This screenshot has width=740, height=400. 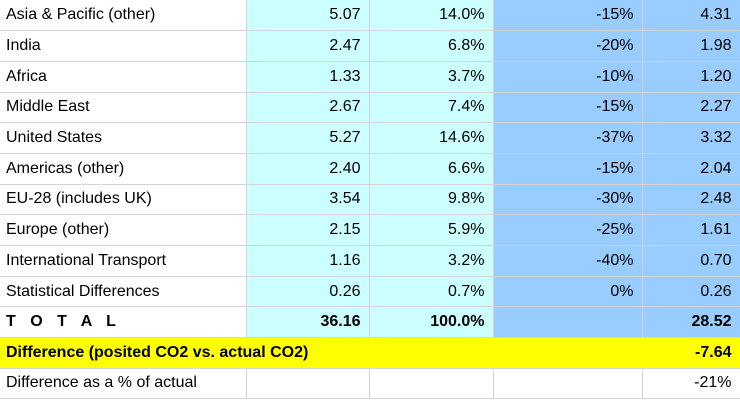 What do you see at coordinates (568, 261) in the screenshot?
I see `change-cell: -40%` at bounding box center [568, 261].